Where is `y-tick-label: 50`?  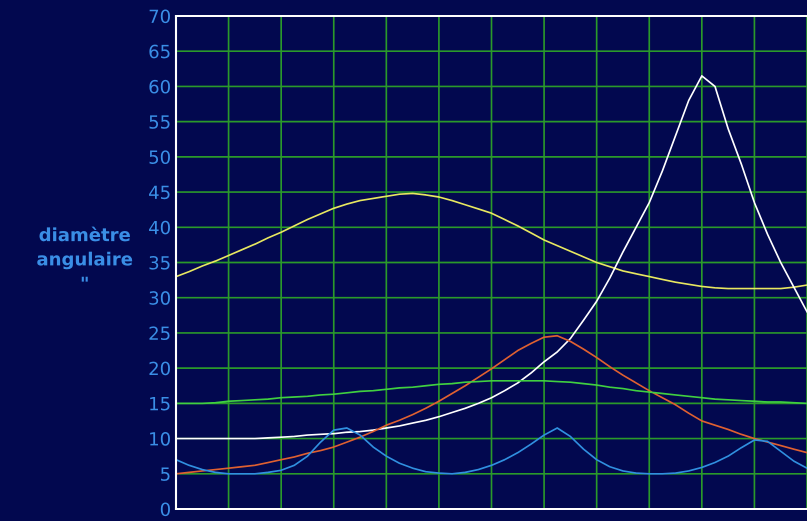
y-tick-label: 50 is located at coordinates (160, 157).